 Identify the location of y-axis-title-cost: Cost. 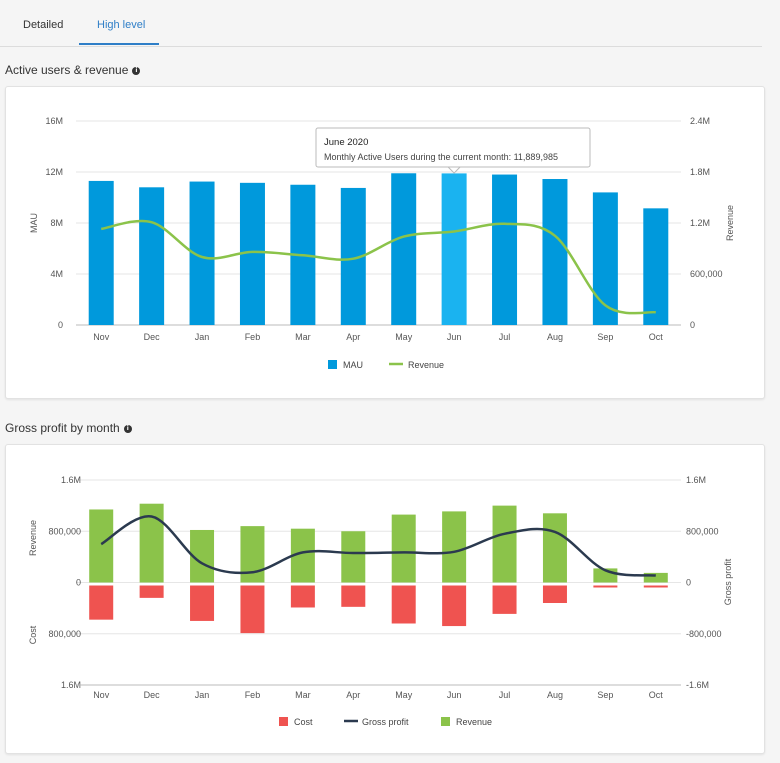
(33, 634).